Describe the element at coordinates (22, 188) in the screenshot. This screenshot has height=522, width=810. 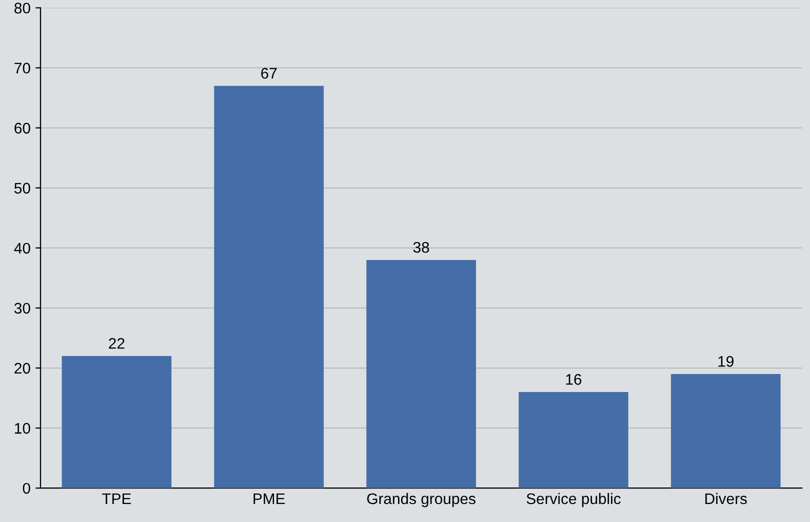
I see `y-tick-label: 50` at that location.